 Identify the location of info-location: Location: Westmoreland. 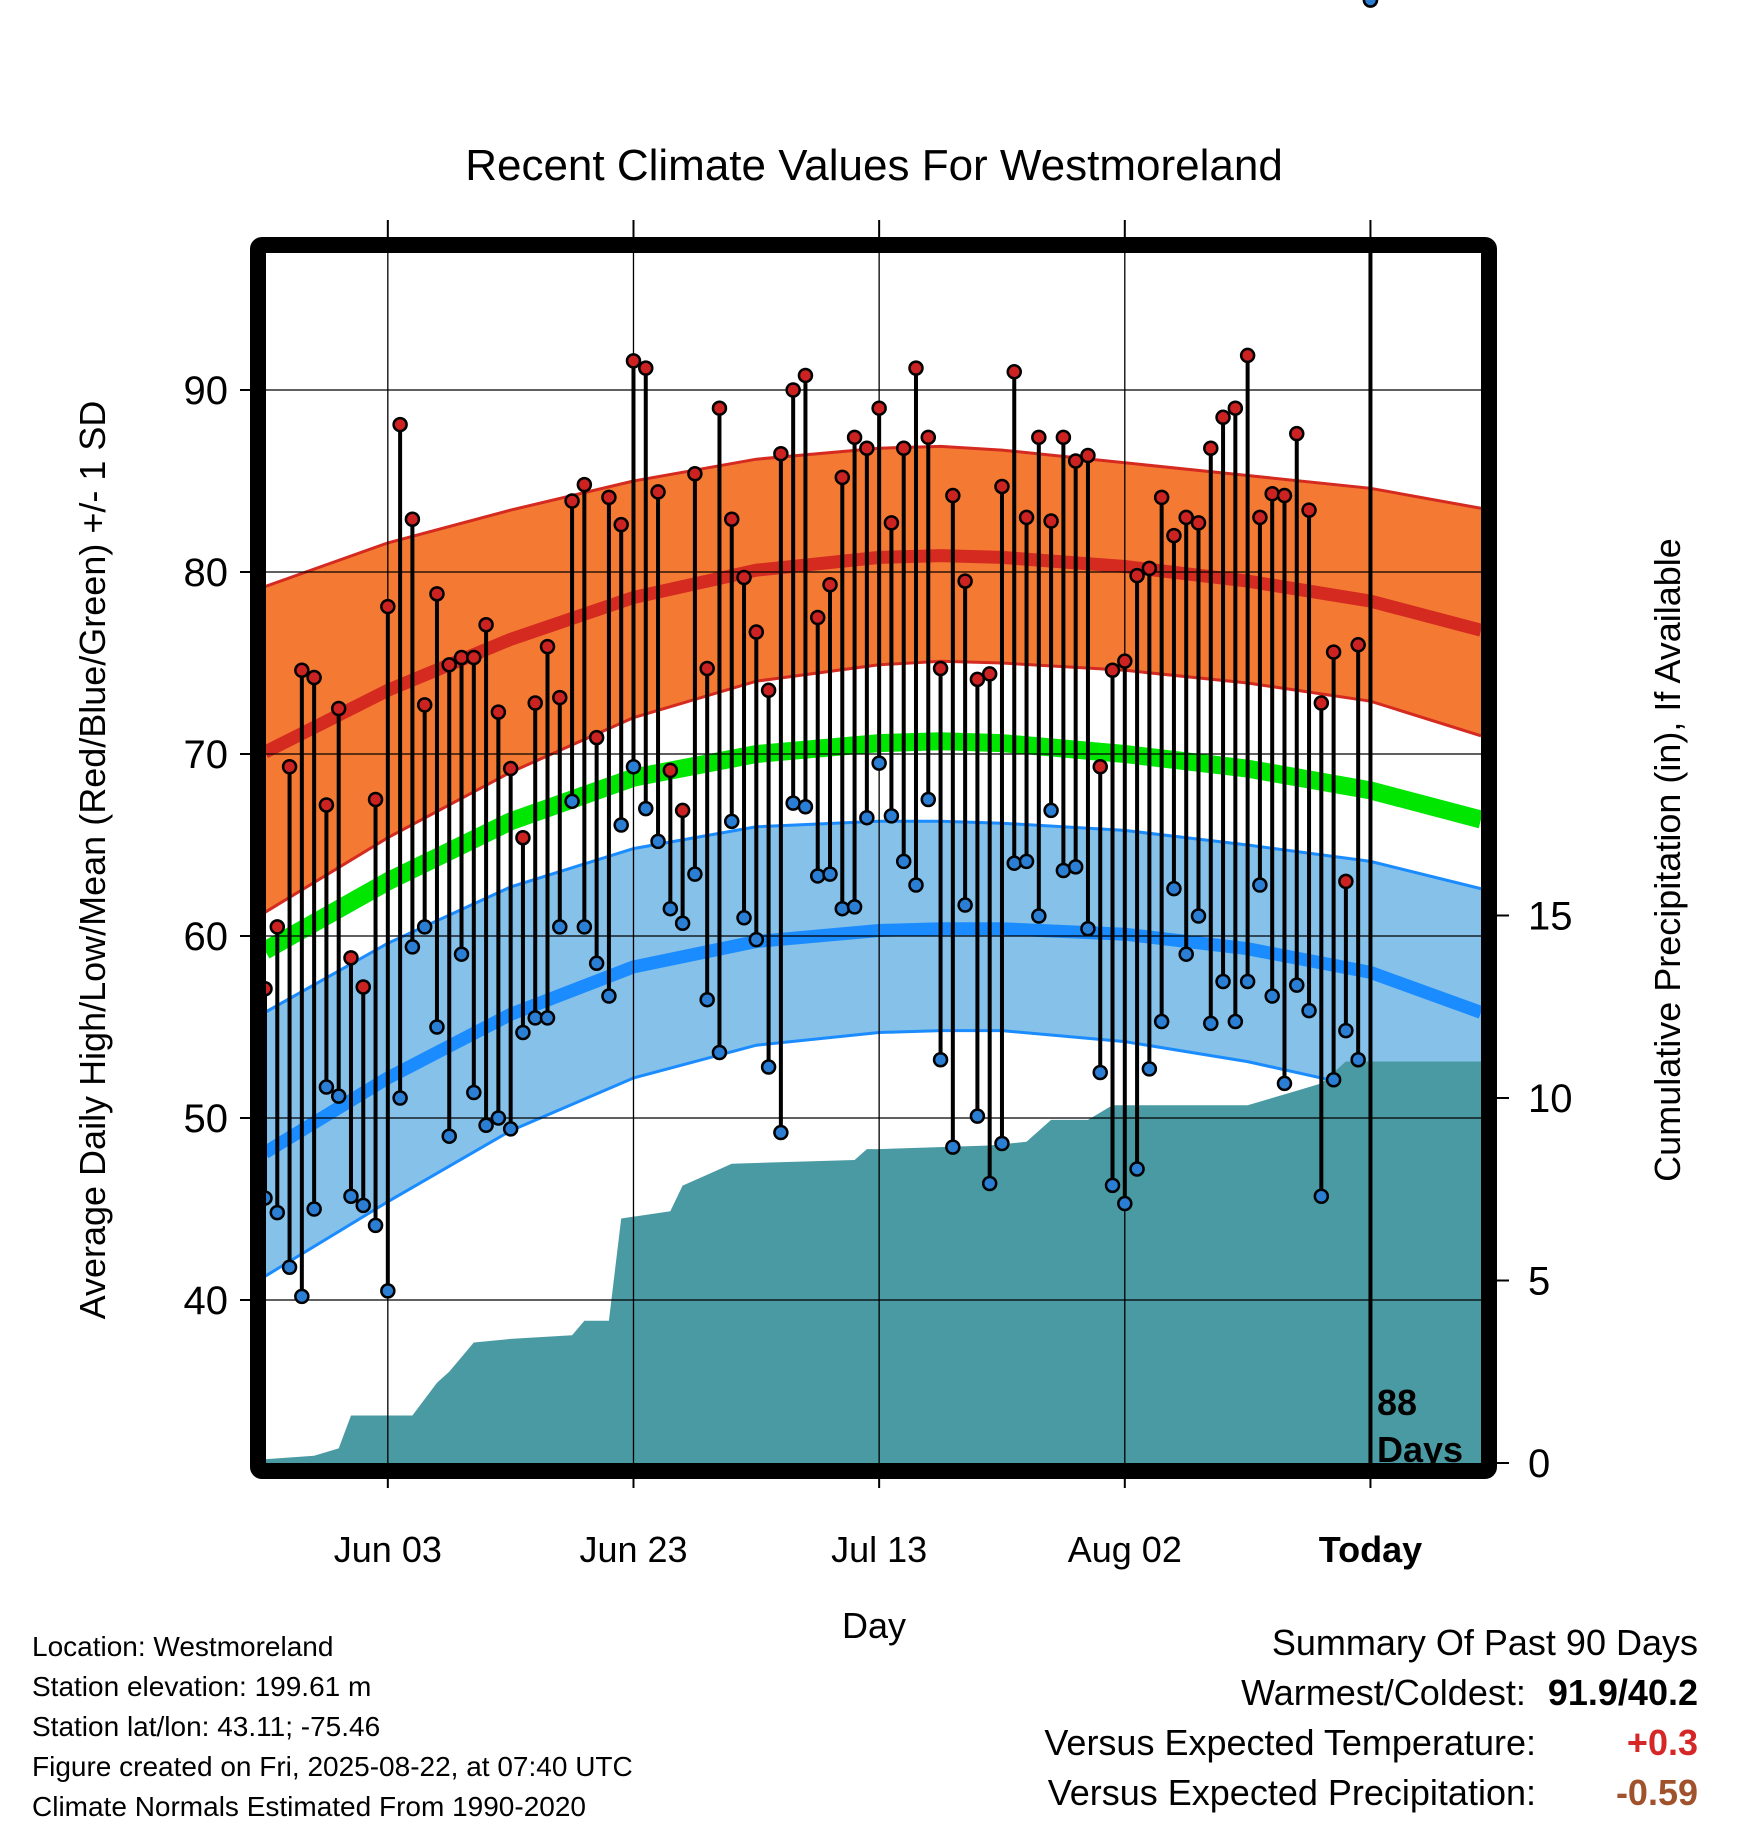
(183, 1646).